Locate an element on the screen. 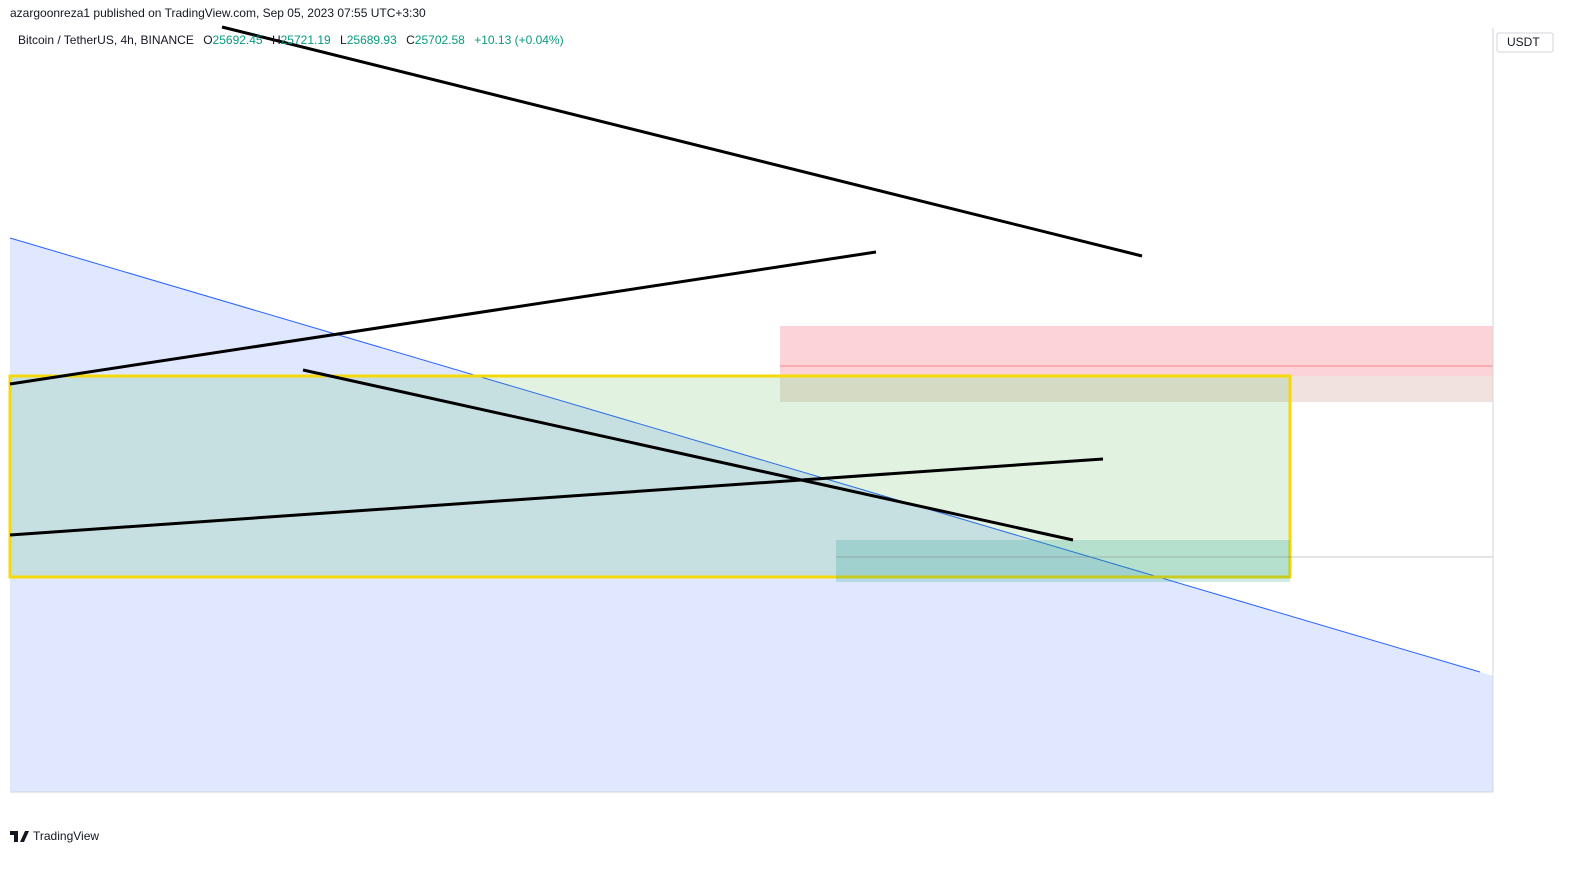  ohlc-value: 25689.93 is located at coordinates (372, 40).